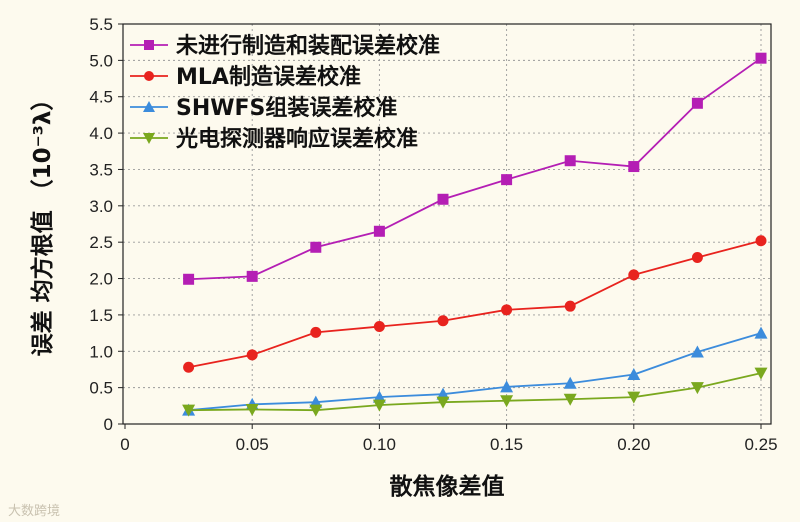 This screenshot has width=800, height=522. Describe the element at coordinates (101, 315) in the screenshot. I see `y-tick-label: 1.5` at that location.